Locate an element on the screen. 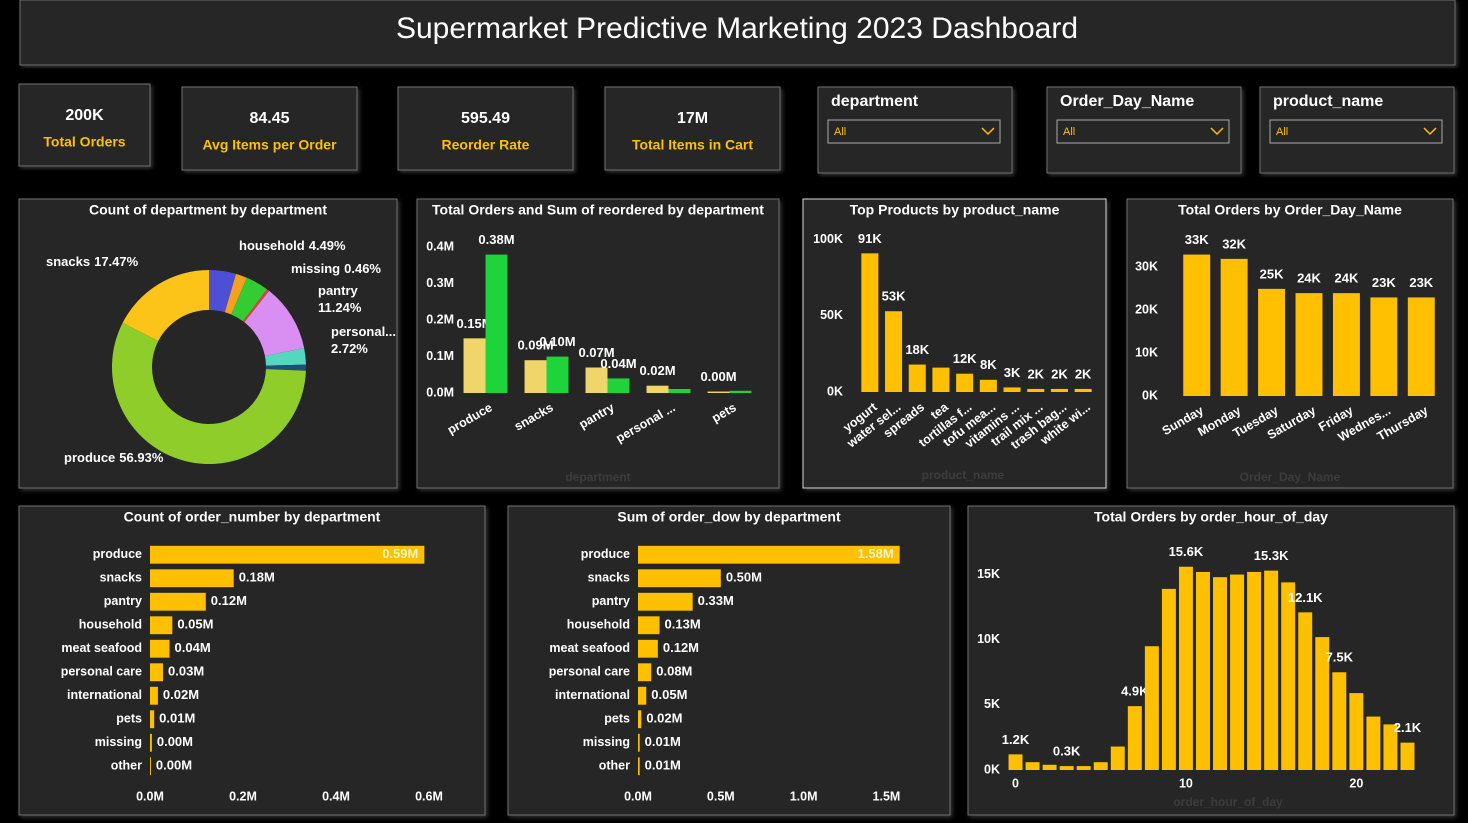 Image resolution: width=1468 pixels, height=823 pixels. slice-label: produce 56.93% is located at coordinates (114, 457).